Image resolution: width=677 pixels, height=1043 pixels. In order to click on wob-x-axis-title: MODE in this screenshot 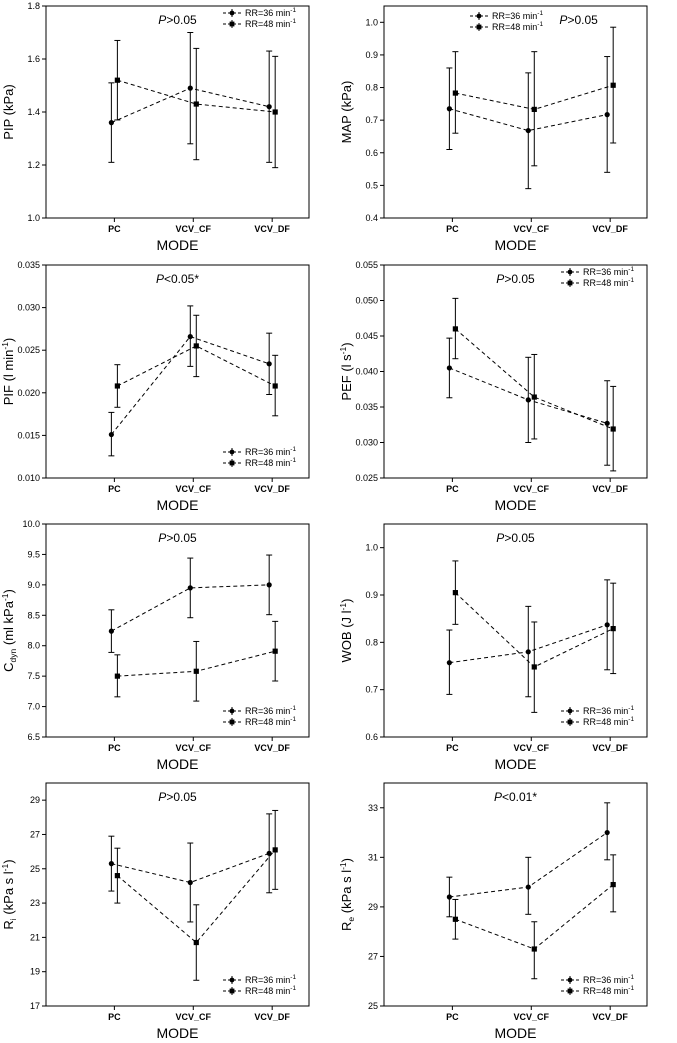, I will do `click(516, 764)`.